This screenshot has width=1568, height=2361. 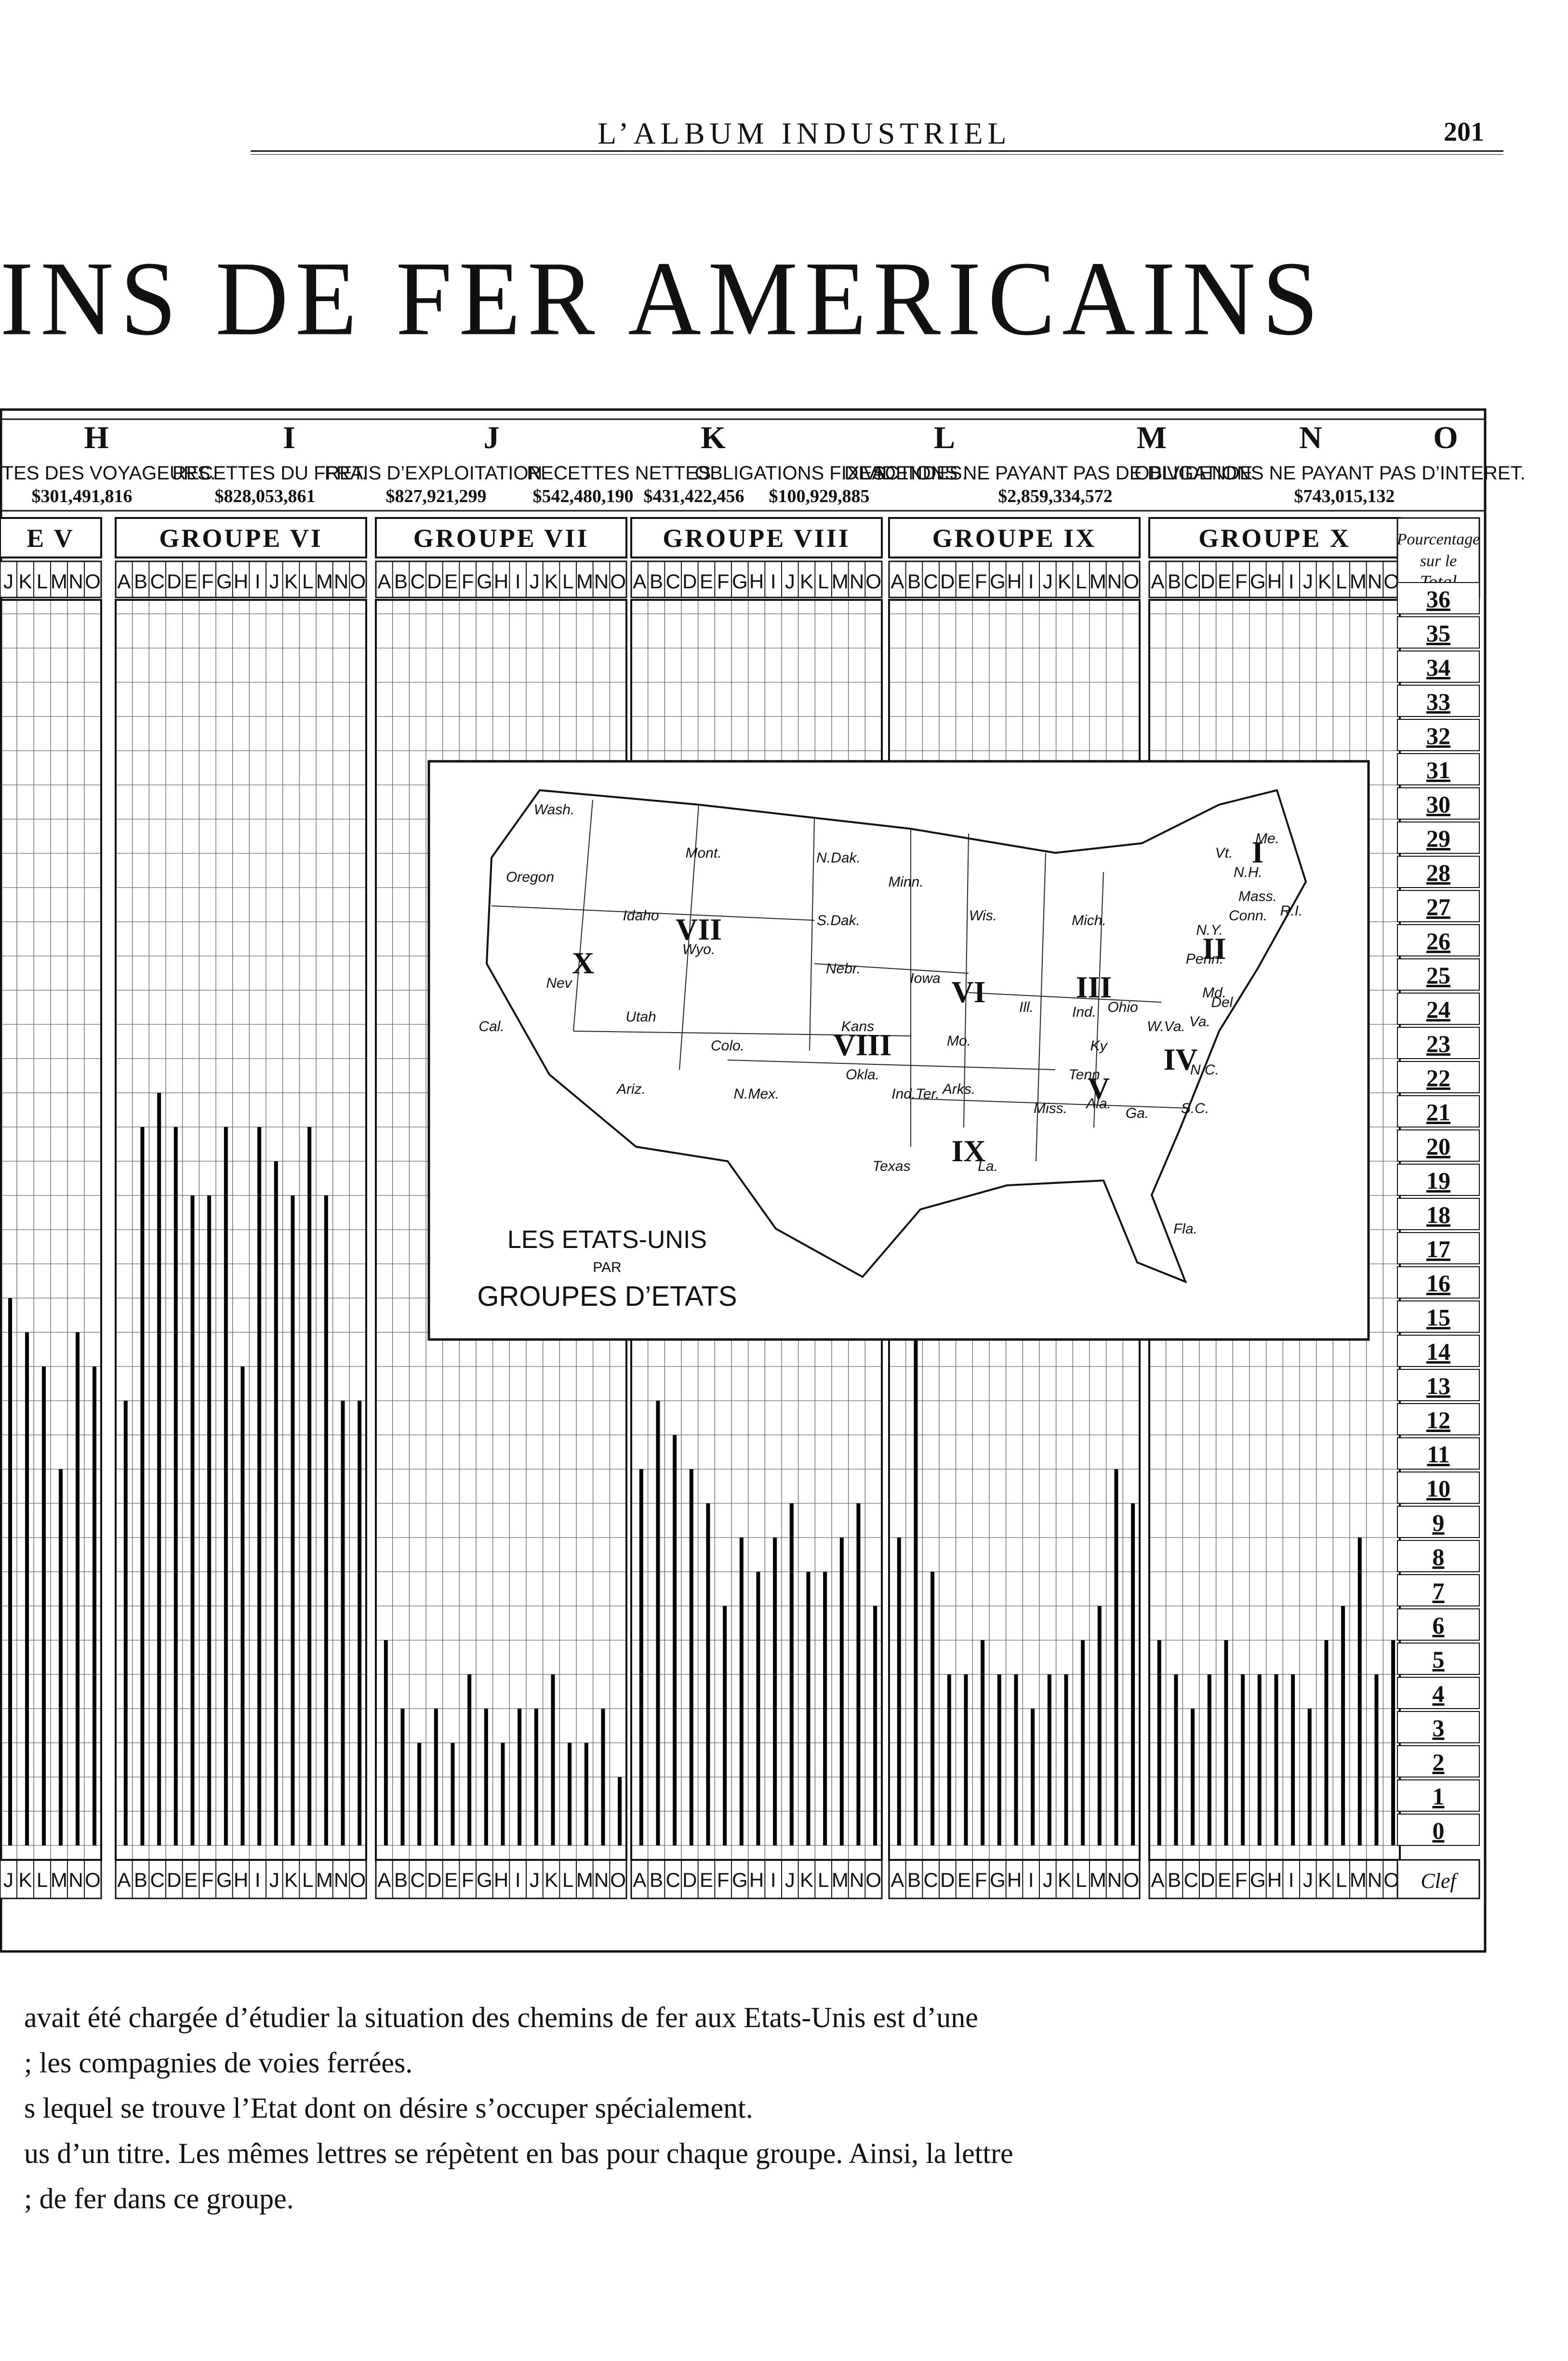 I want to click on percent-tick-label: 25, so click(x=1438, y=975).